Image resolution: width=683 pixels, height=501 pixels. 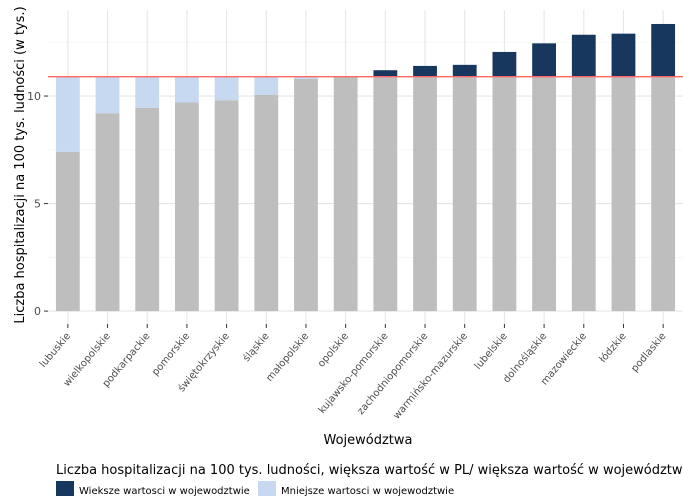 What do you see at coordinates (306, 77) in the screenshot?
I see `bar-lower-małopolskie` at bounding box center [306, 77].